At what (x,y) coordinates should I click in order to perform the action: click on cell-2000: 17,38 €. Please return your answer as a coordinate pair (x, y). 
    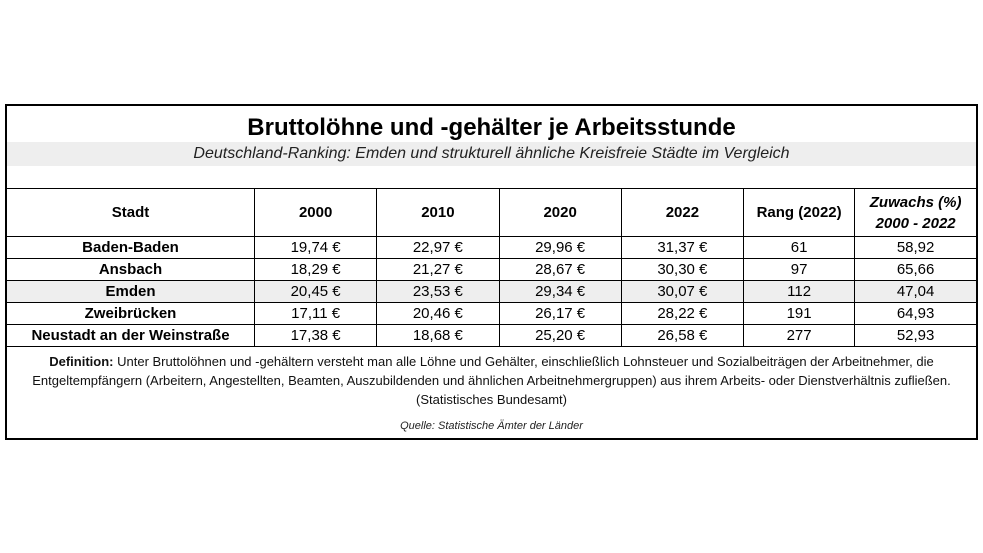
    Looking at the image, I should click on (315, 335).